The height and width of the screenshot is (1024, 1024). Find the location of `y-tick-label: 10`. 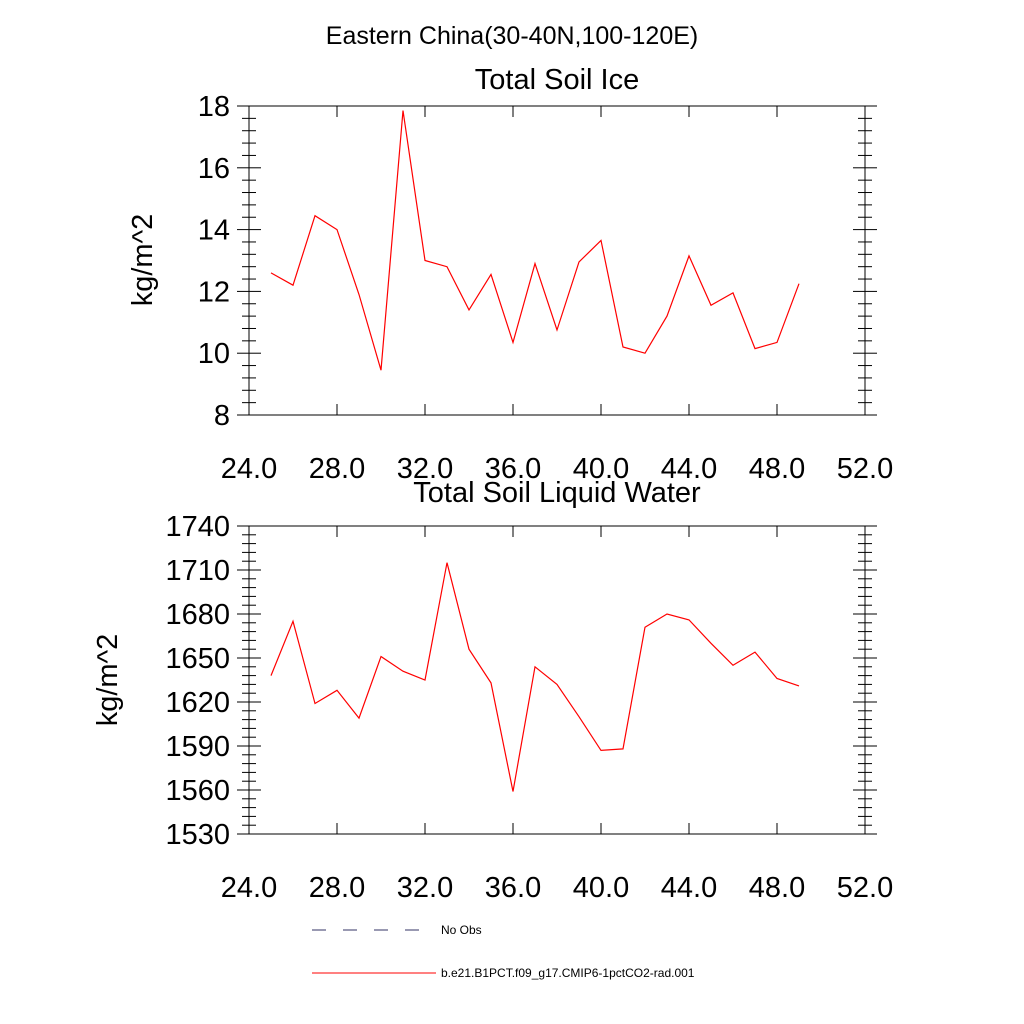

y-tick-label: 10 is located at coordinates (214, 354).